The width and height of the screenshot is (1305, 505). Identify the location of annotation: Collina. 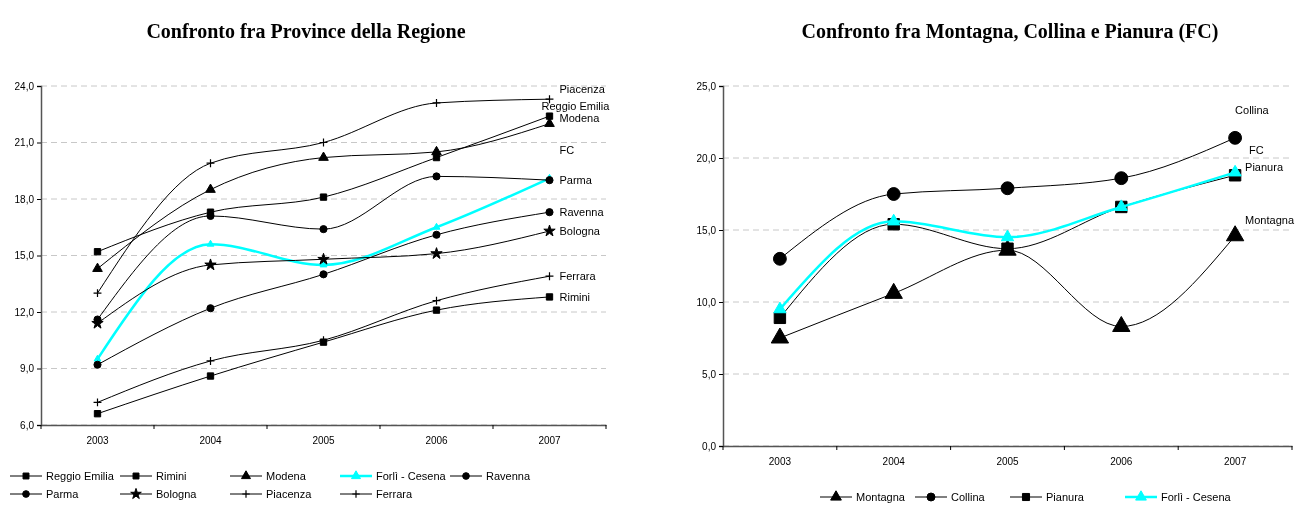
(1252, 109).